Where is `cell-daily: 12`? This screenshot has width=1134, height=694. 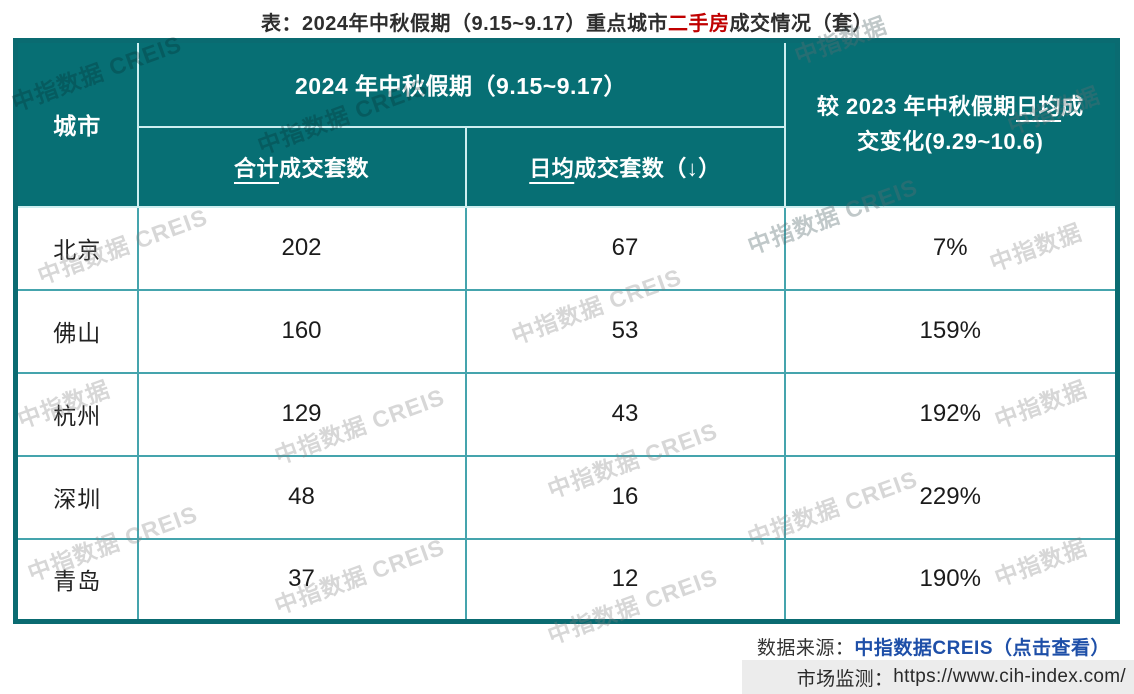 cell-daily: 12 is located at coordinates (625, 580).